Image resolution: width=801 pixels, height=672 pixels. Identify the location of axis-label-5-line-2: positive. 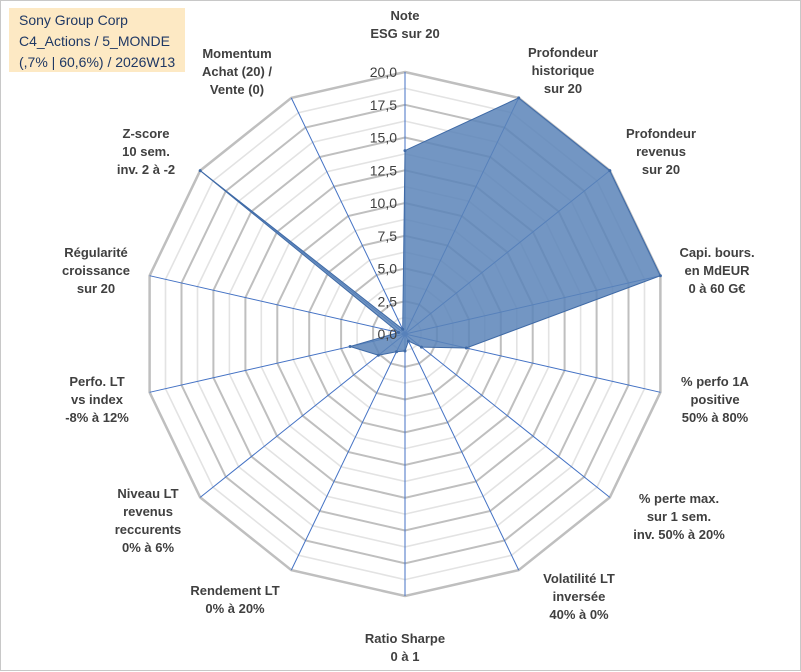
(714, 399).